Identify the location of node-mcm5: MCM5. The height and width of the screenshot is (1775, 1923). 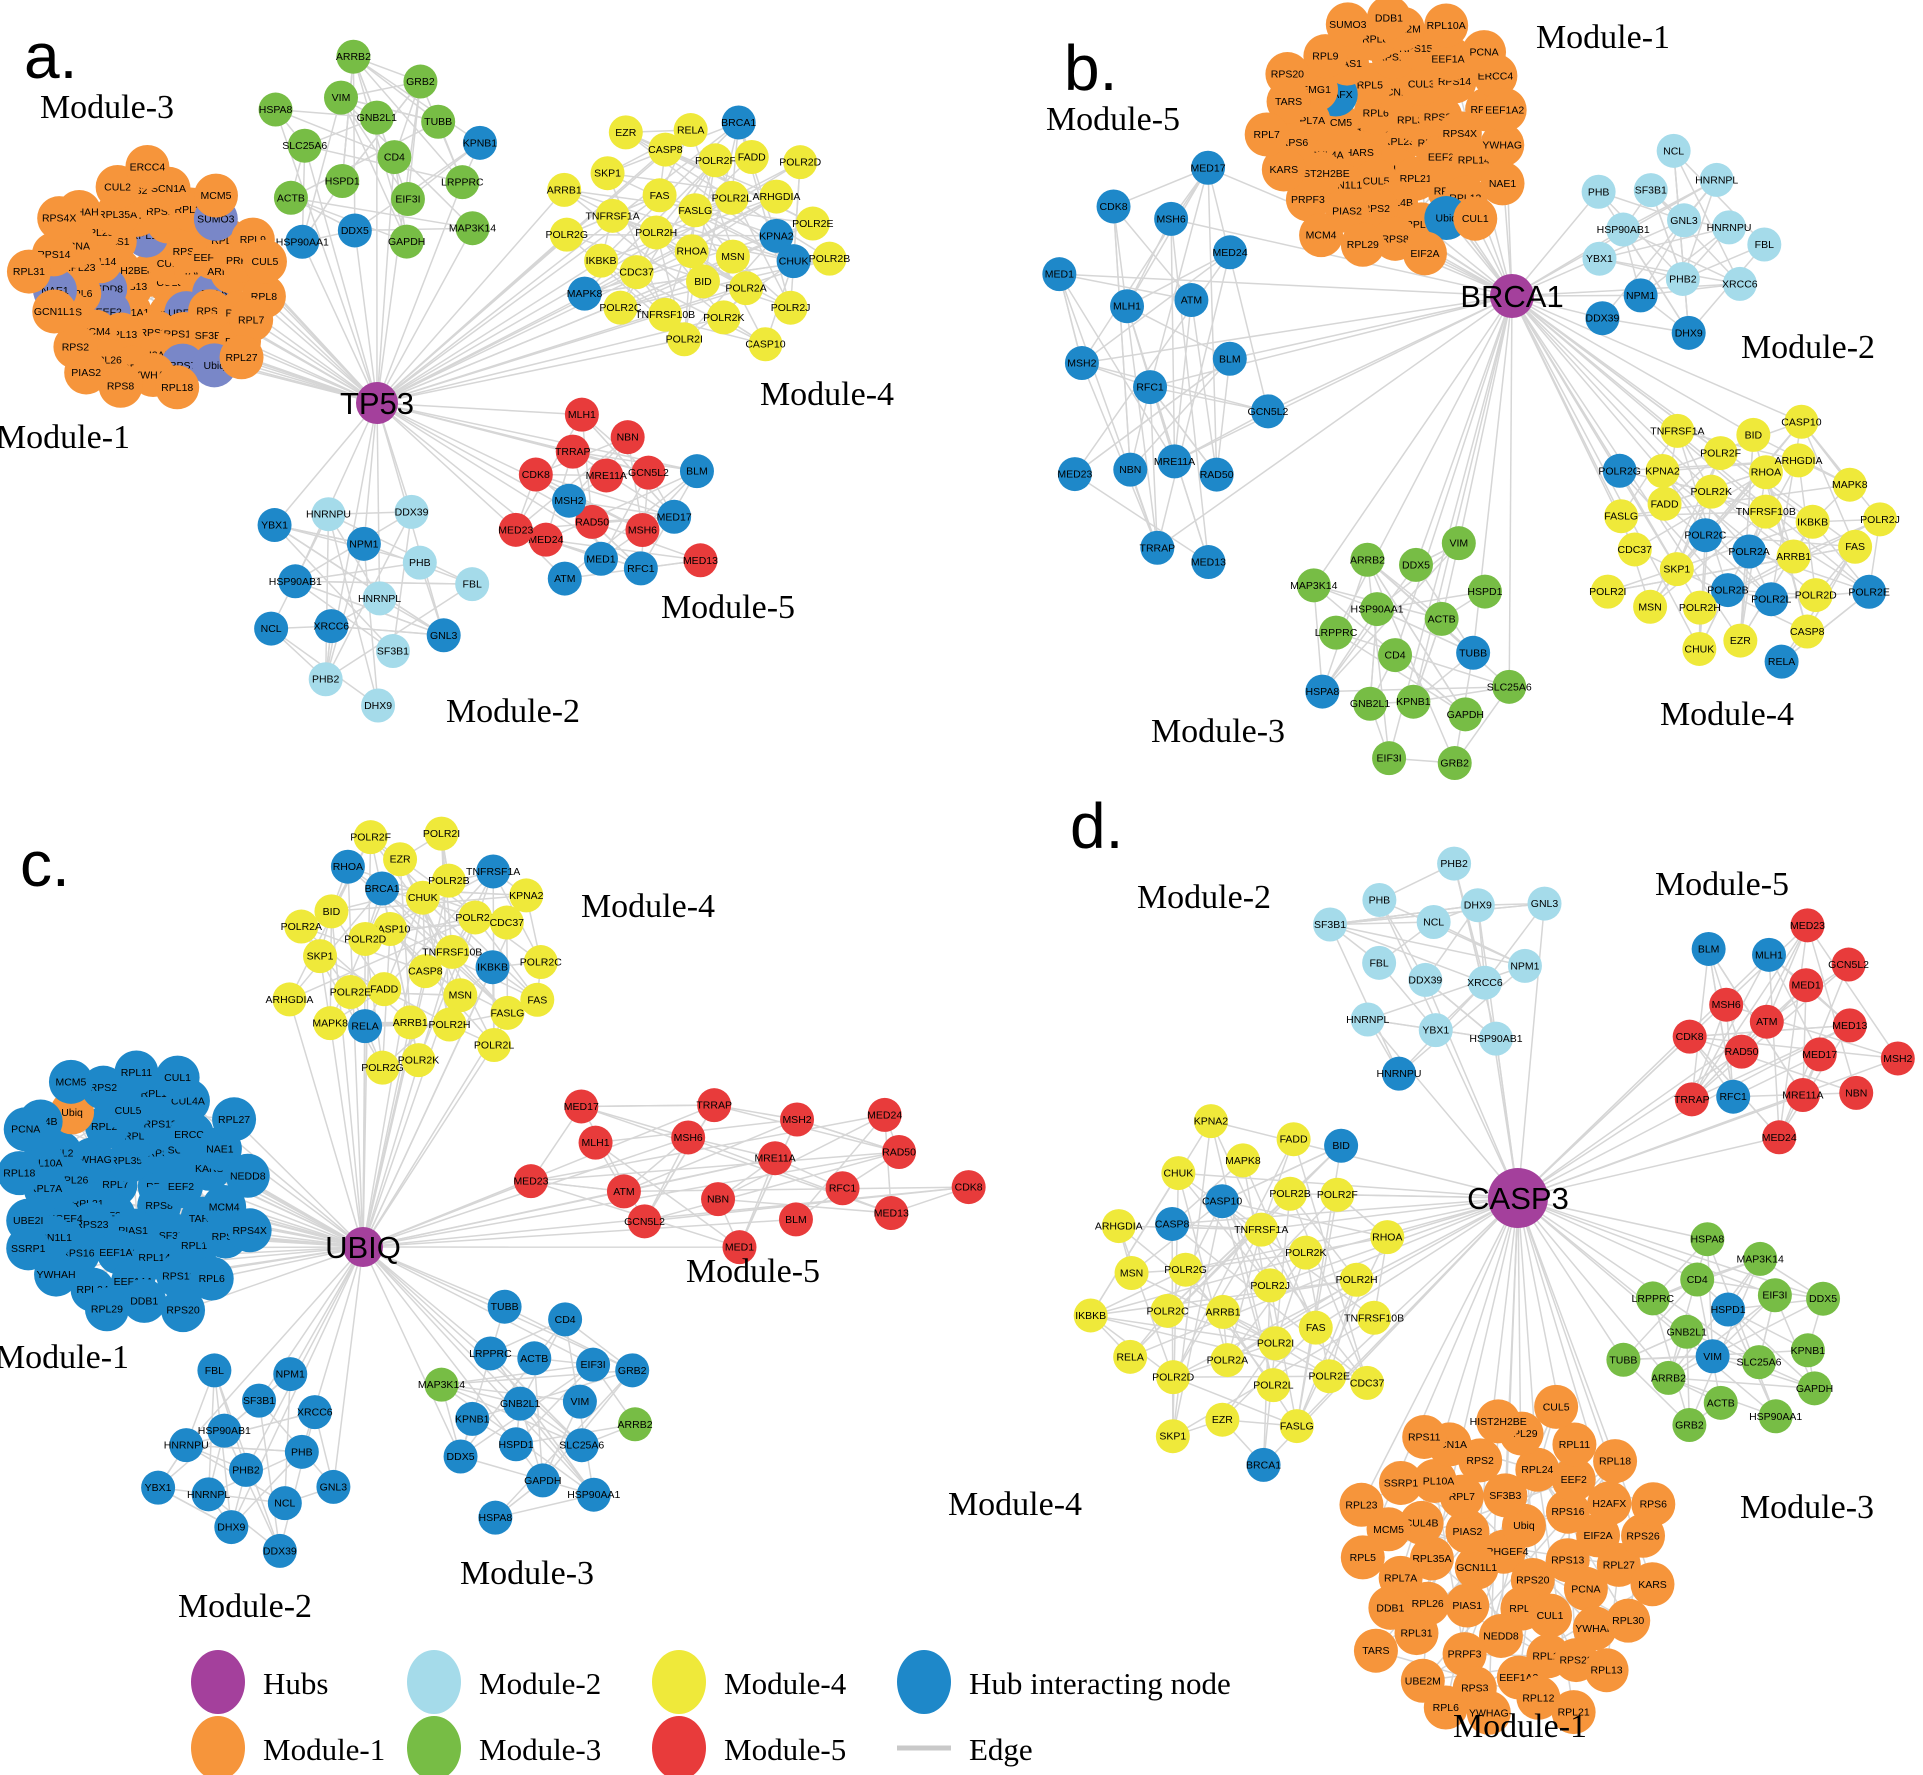
(70, 1081).